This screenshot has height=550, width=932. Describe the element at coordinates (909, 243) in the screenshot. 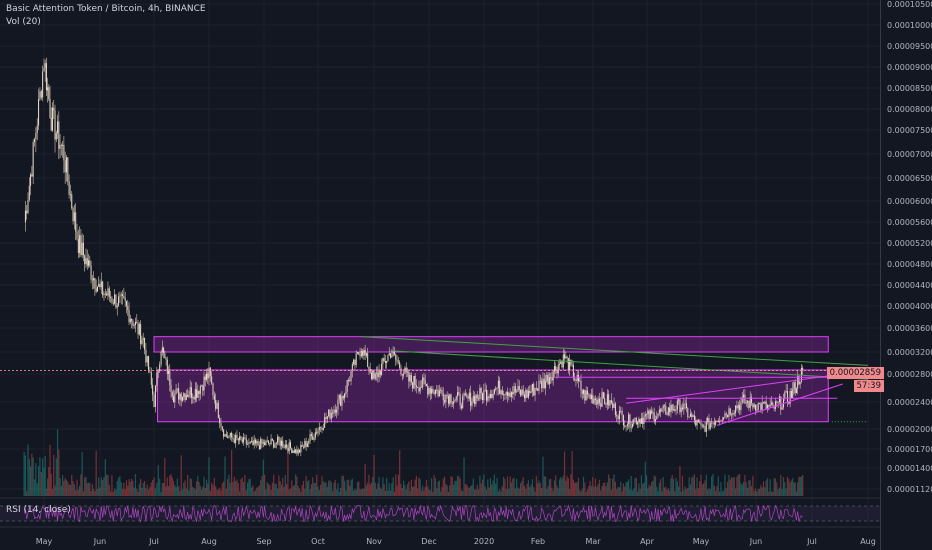

I see `price-tick-label: 0.00005200` at that location.